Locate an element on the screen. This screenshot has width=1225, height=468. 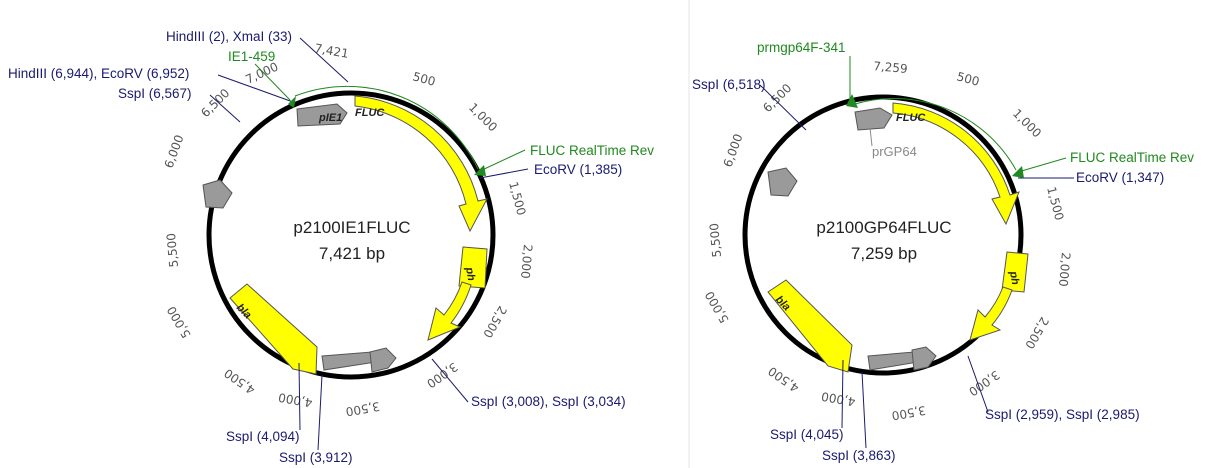
plasmid-name-right: p2100GP64FLUC is located at coordinates (883, 227).